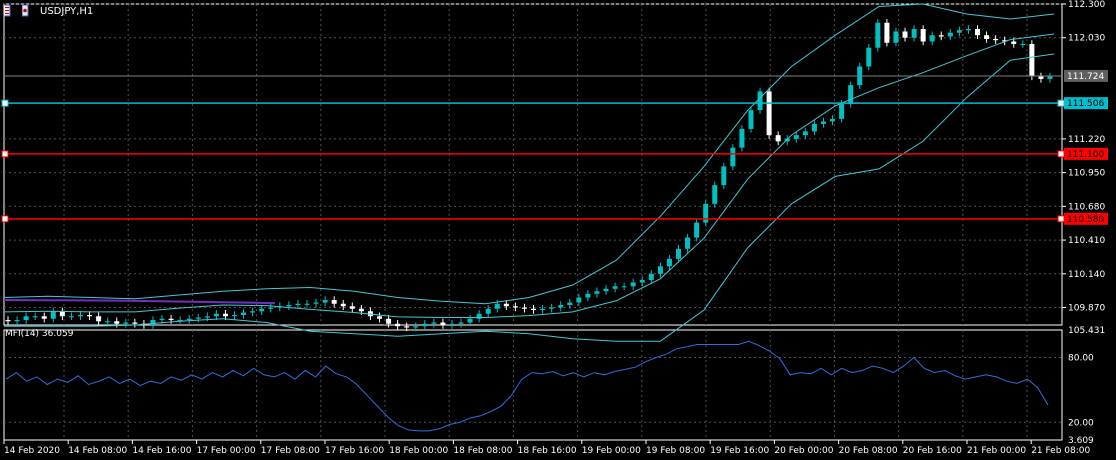 This screenshot has height=460, width=1116. I want to click on price-label-red: 111.100, so click(1085, 155).